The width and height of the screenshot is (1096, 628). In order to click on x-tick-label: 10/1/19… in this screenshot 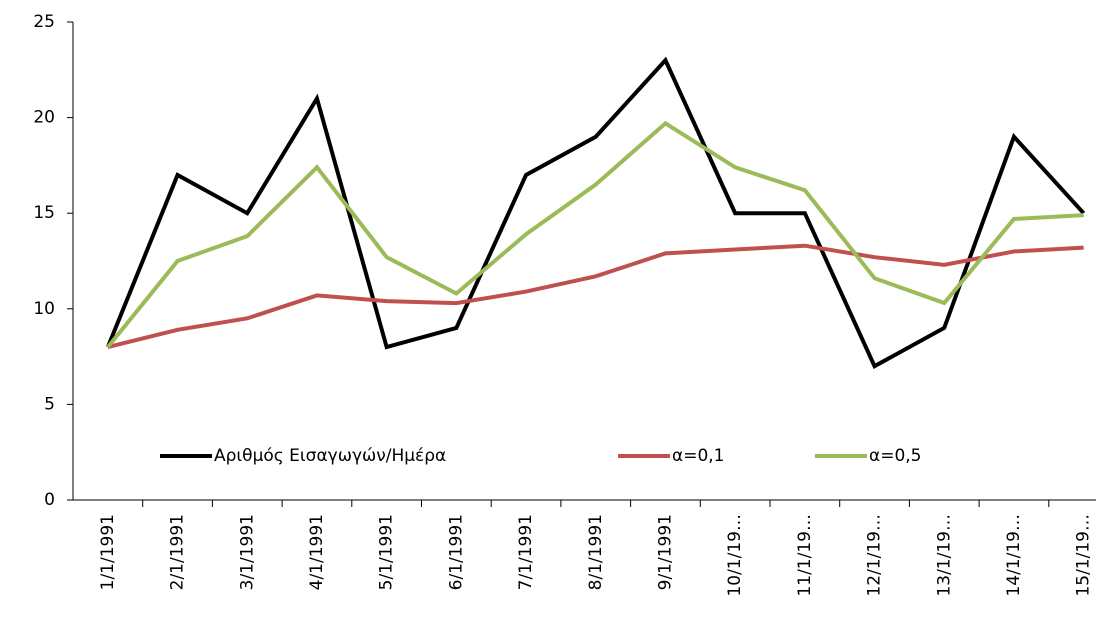, I will do `click(735, 555)`.